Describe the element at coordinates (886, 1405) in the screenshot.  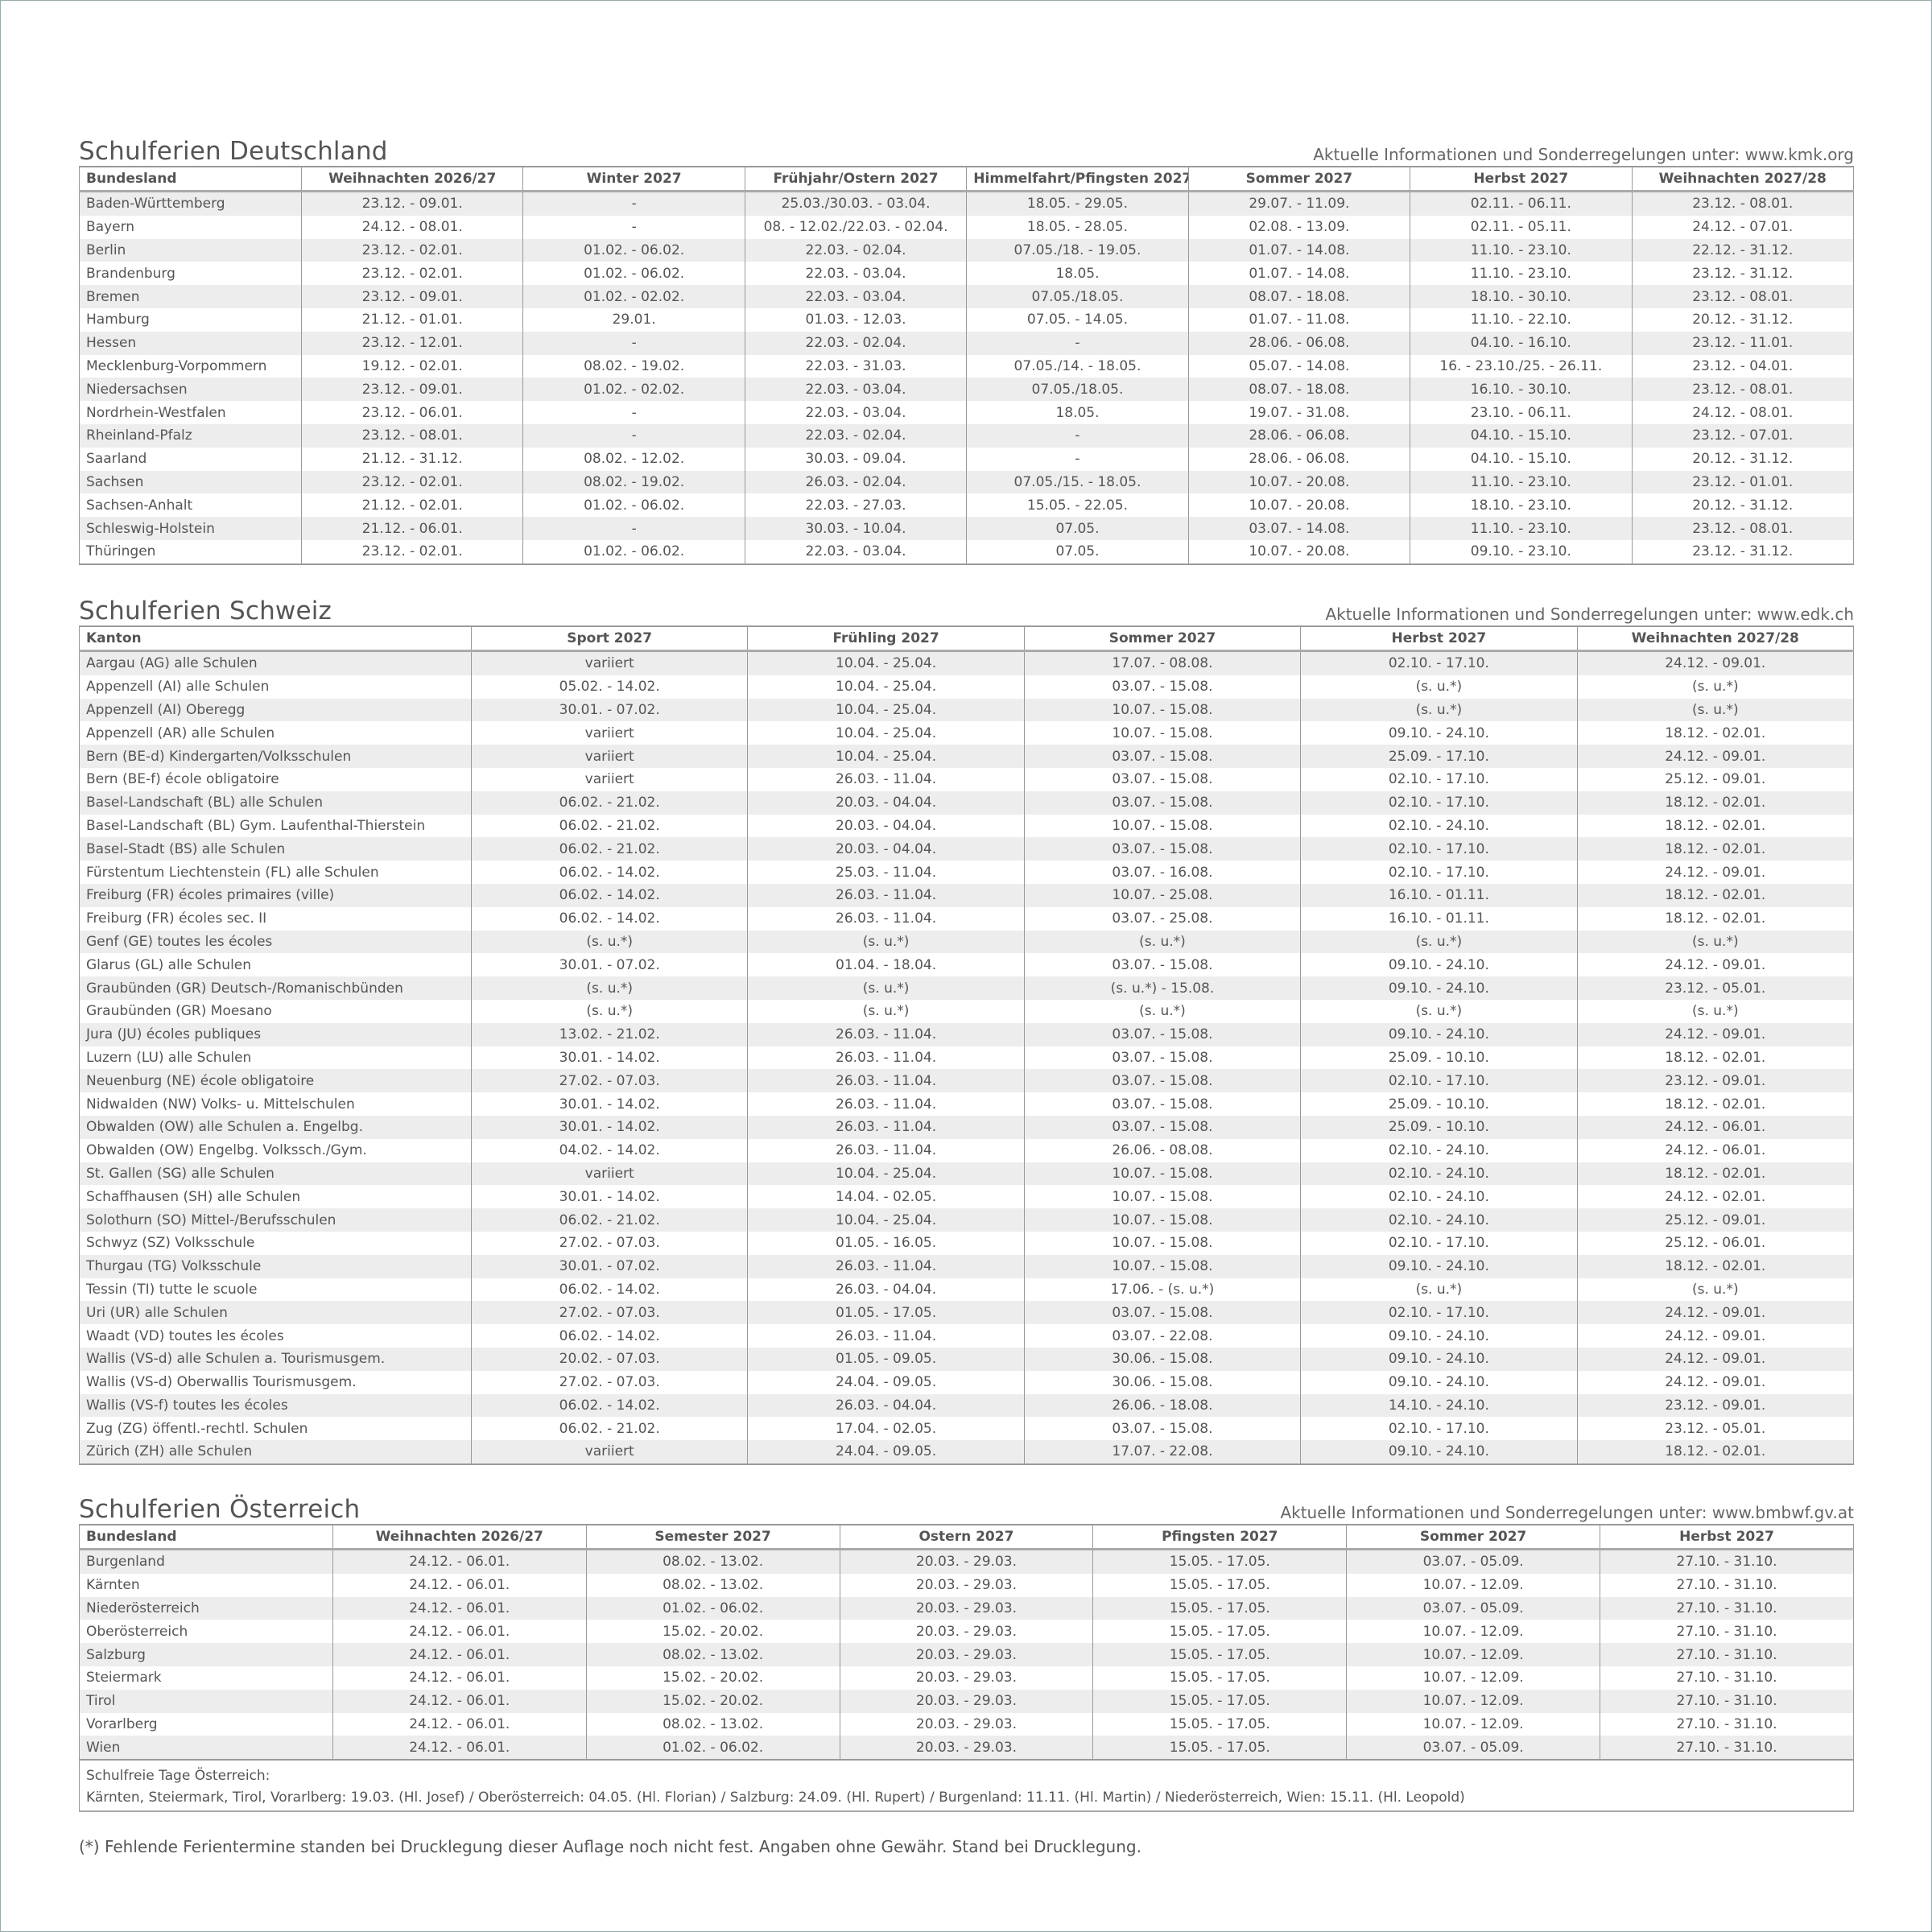
I see `date-range-cell: 26.03. - 04.04.` at that location.